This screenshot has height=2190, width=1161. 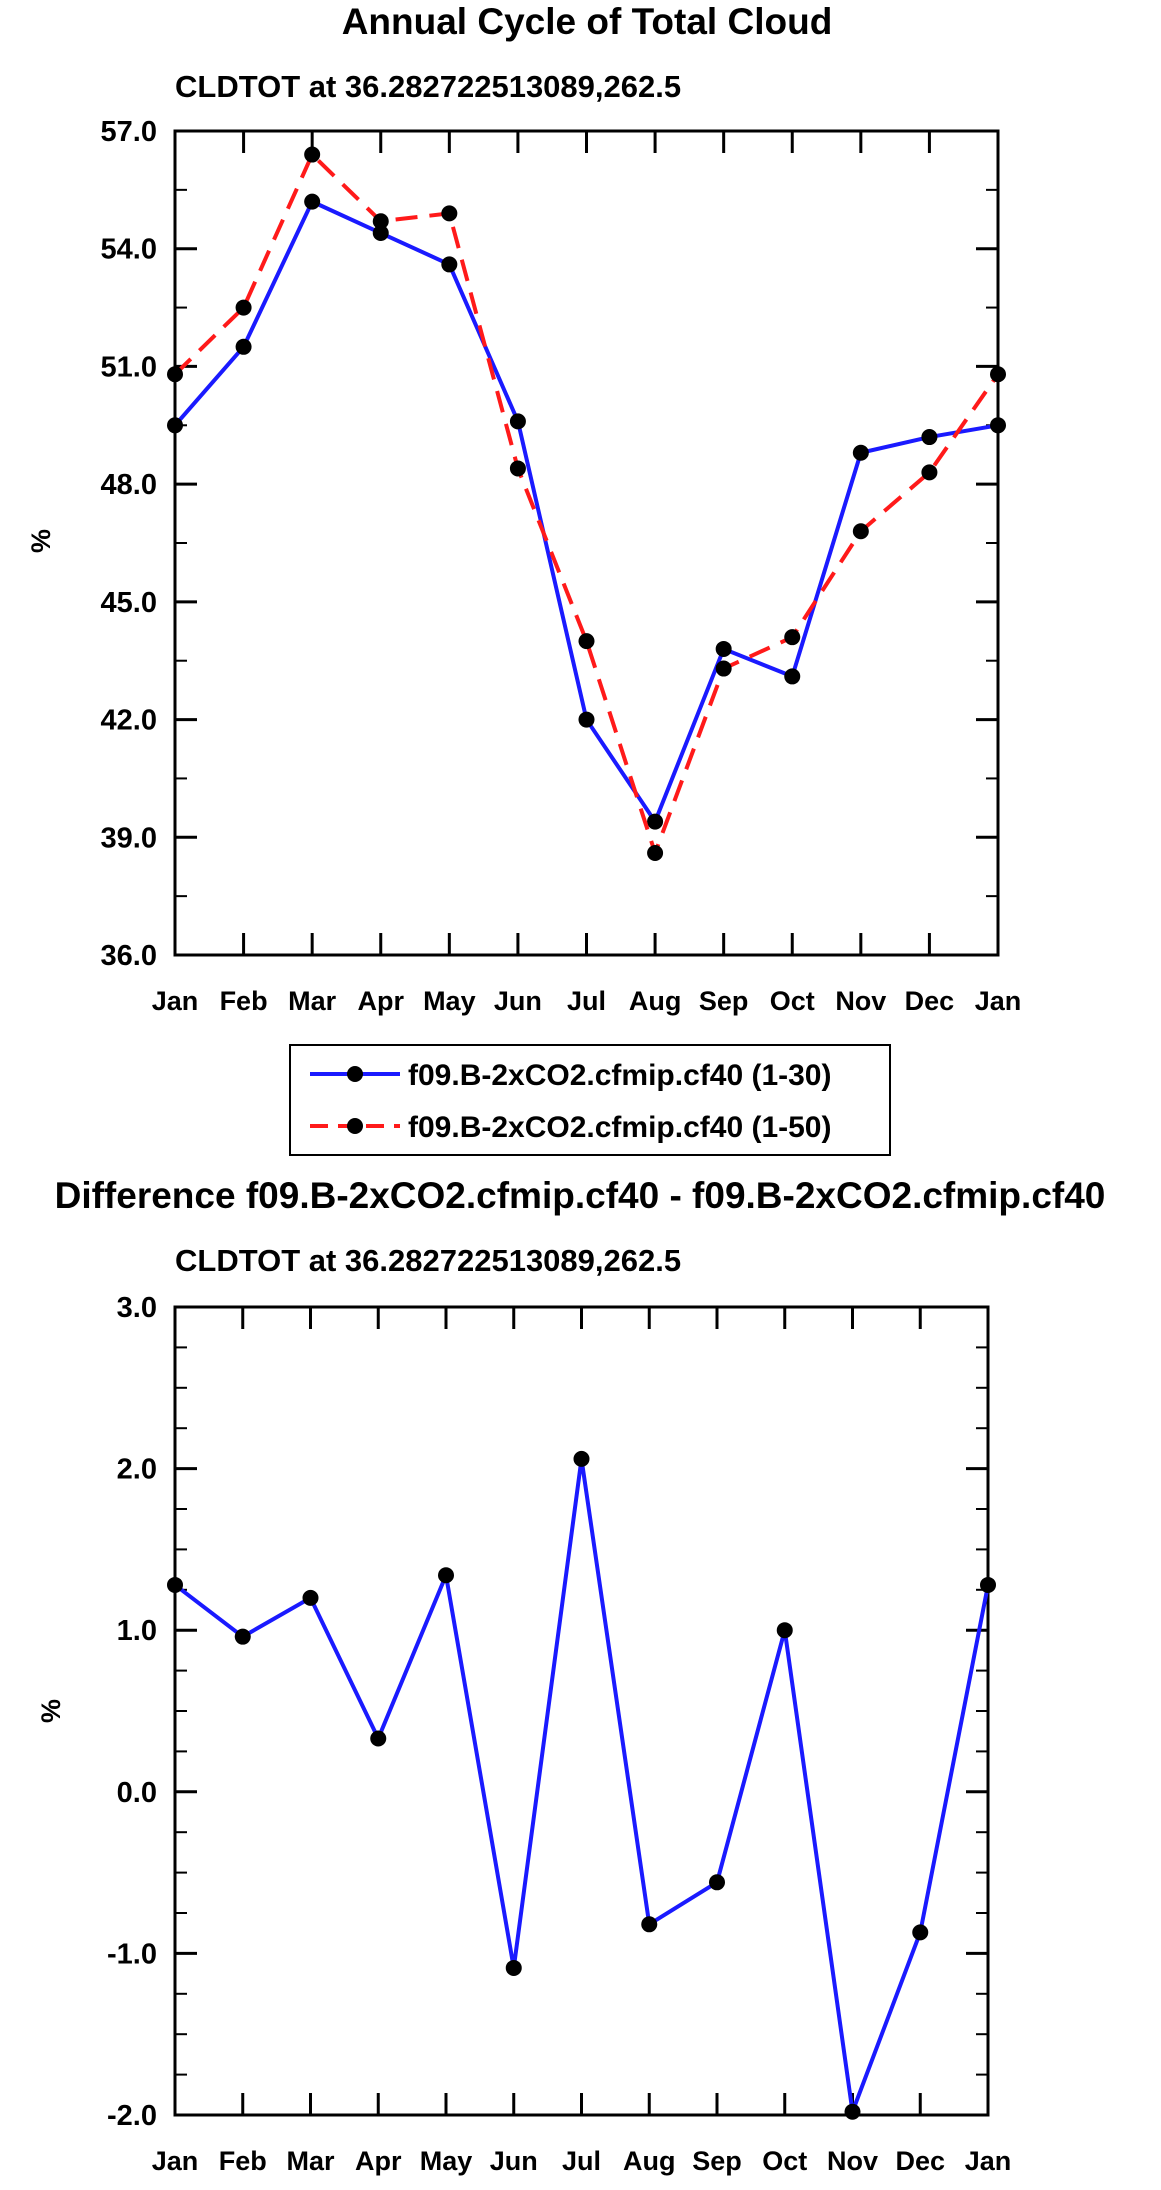 What do you see at coordinates (129, 132) in the screenshot?
I see `y-tick-label: 57.0` at bounding box center [129, 132].